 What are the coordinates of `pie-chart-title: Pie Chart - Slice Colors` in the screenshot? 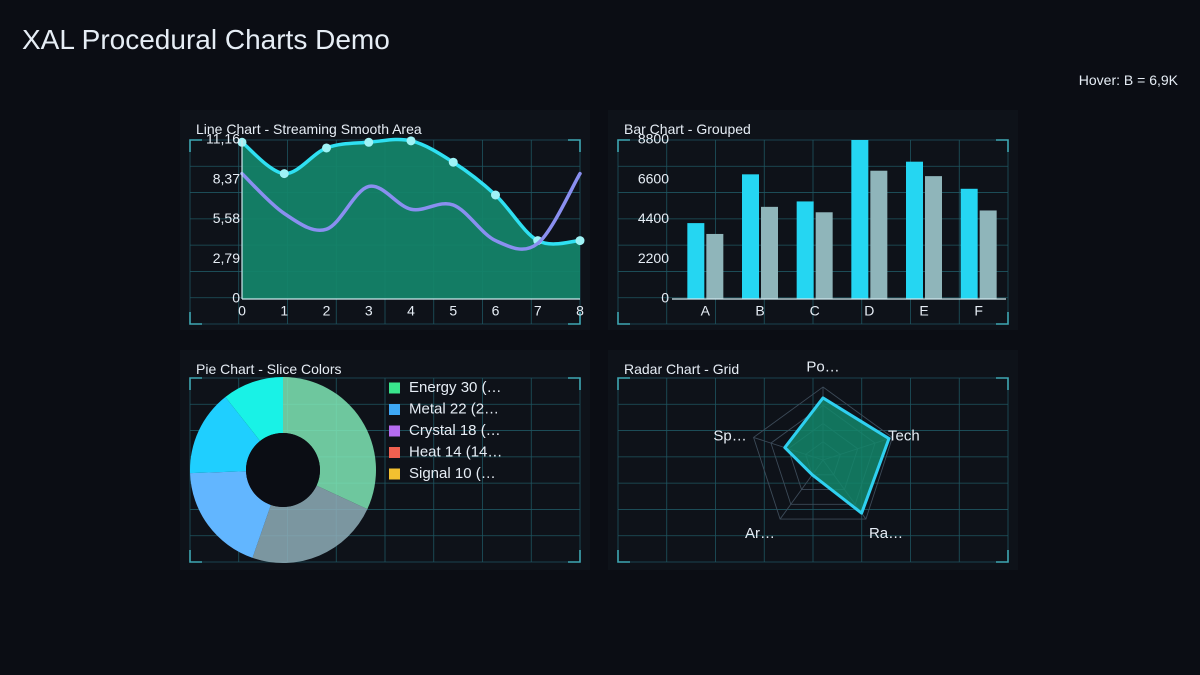 It's located at (269, 369).